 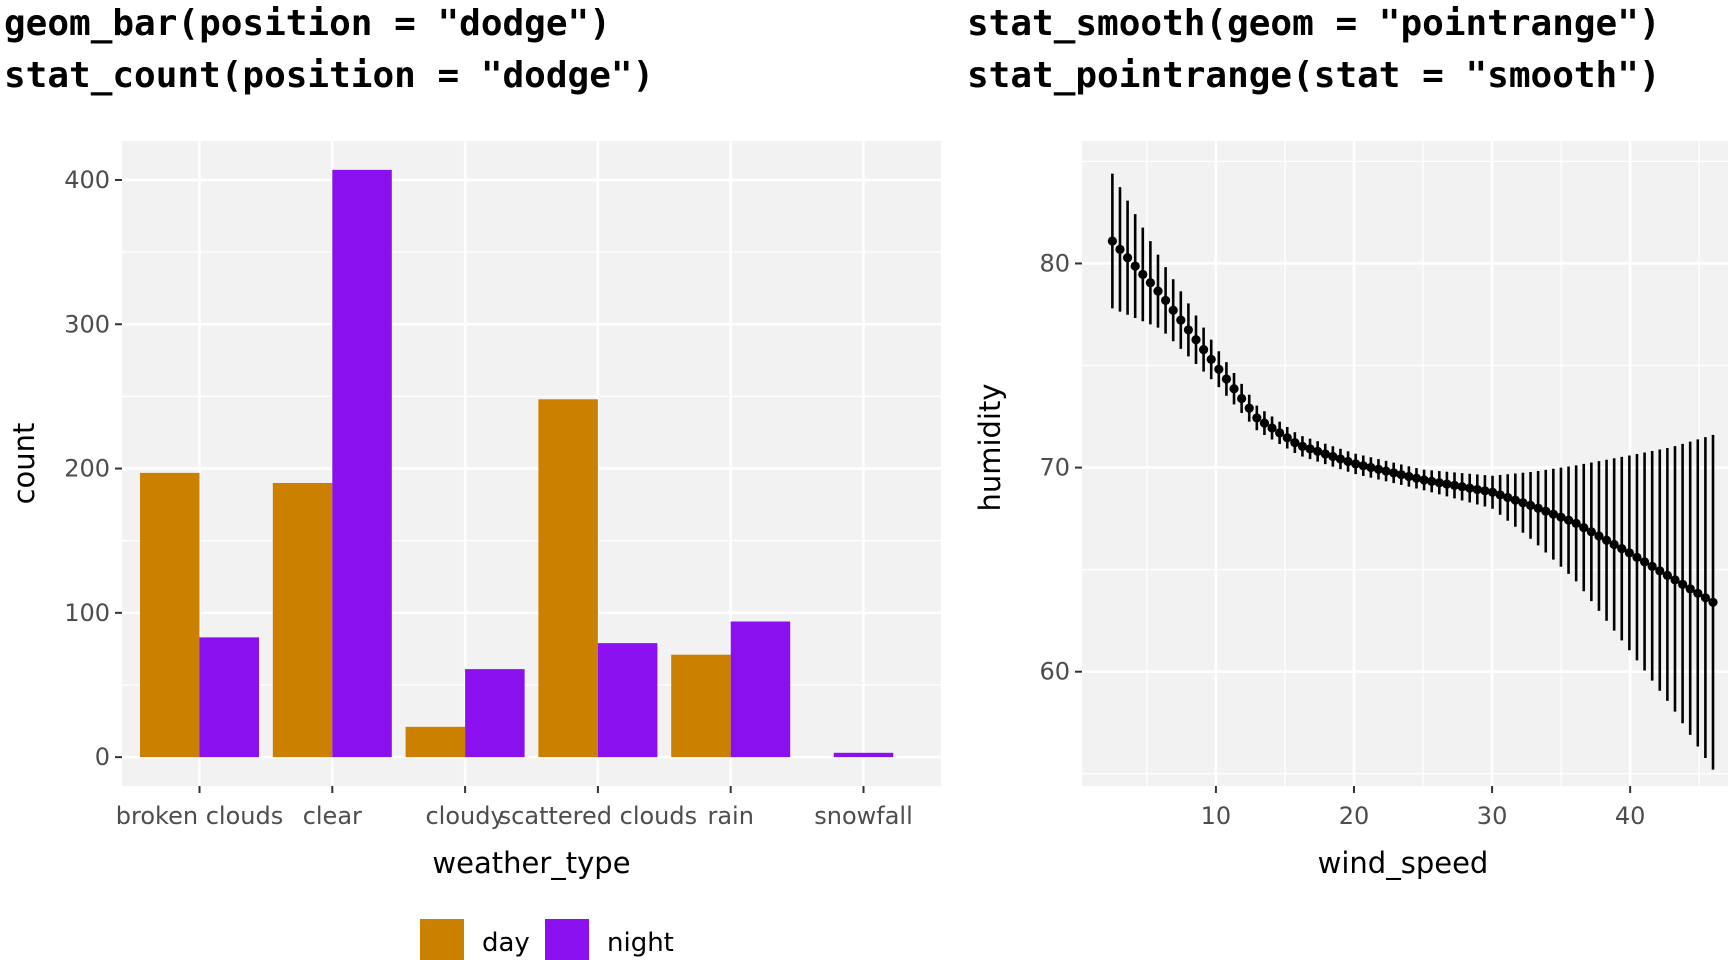 I want to click on smooth-x-tick-label: 40, so click(x=1630, y=816).